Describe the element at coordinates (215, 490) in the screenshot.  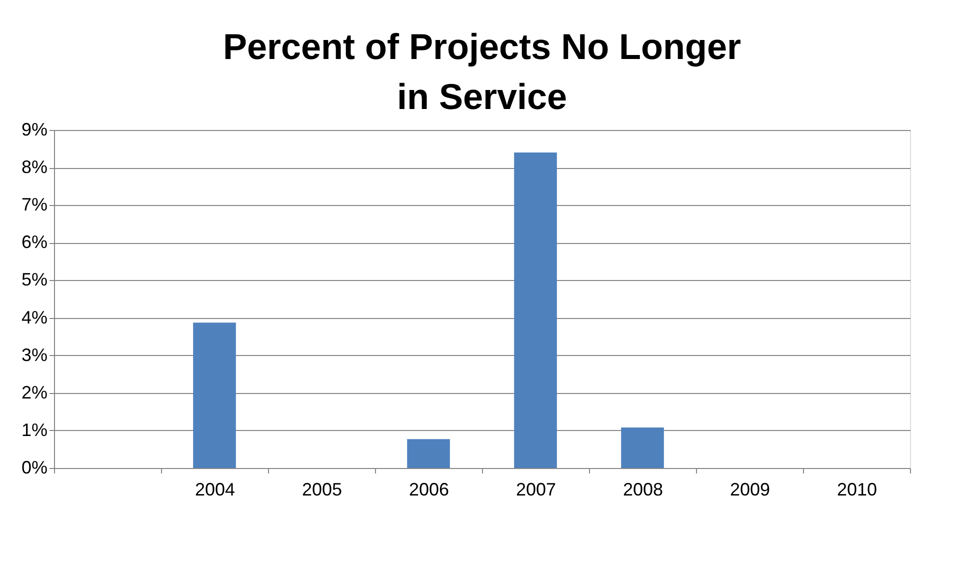
I see `x-tick-label: 2004` at that location.